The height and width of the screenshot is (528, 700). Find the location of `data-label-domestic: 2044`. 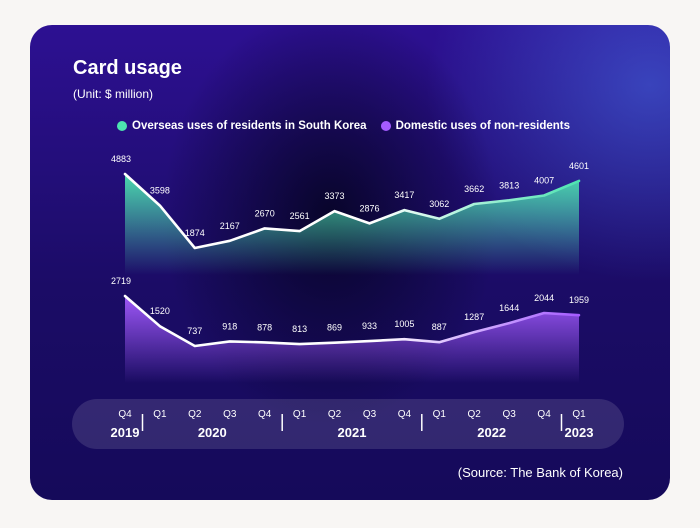

data-label-domestic: 2044 is located at coordinates (544, 298).